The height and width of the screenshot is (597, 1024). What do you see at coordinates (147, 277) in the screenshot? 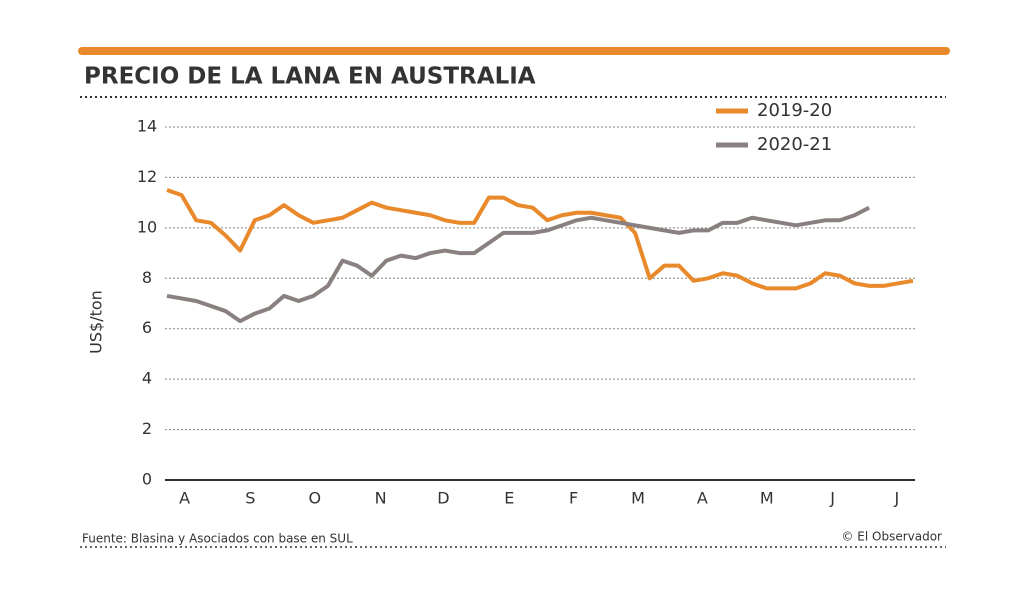
I see `y-tick-label: 8` at bounding box center [147, 277].